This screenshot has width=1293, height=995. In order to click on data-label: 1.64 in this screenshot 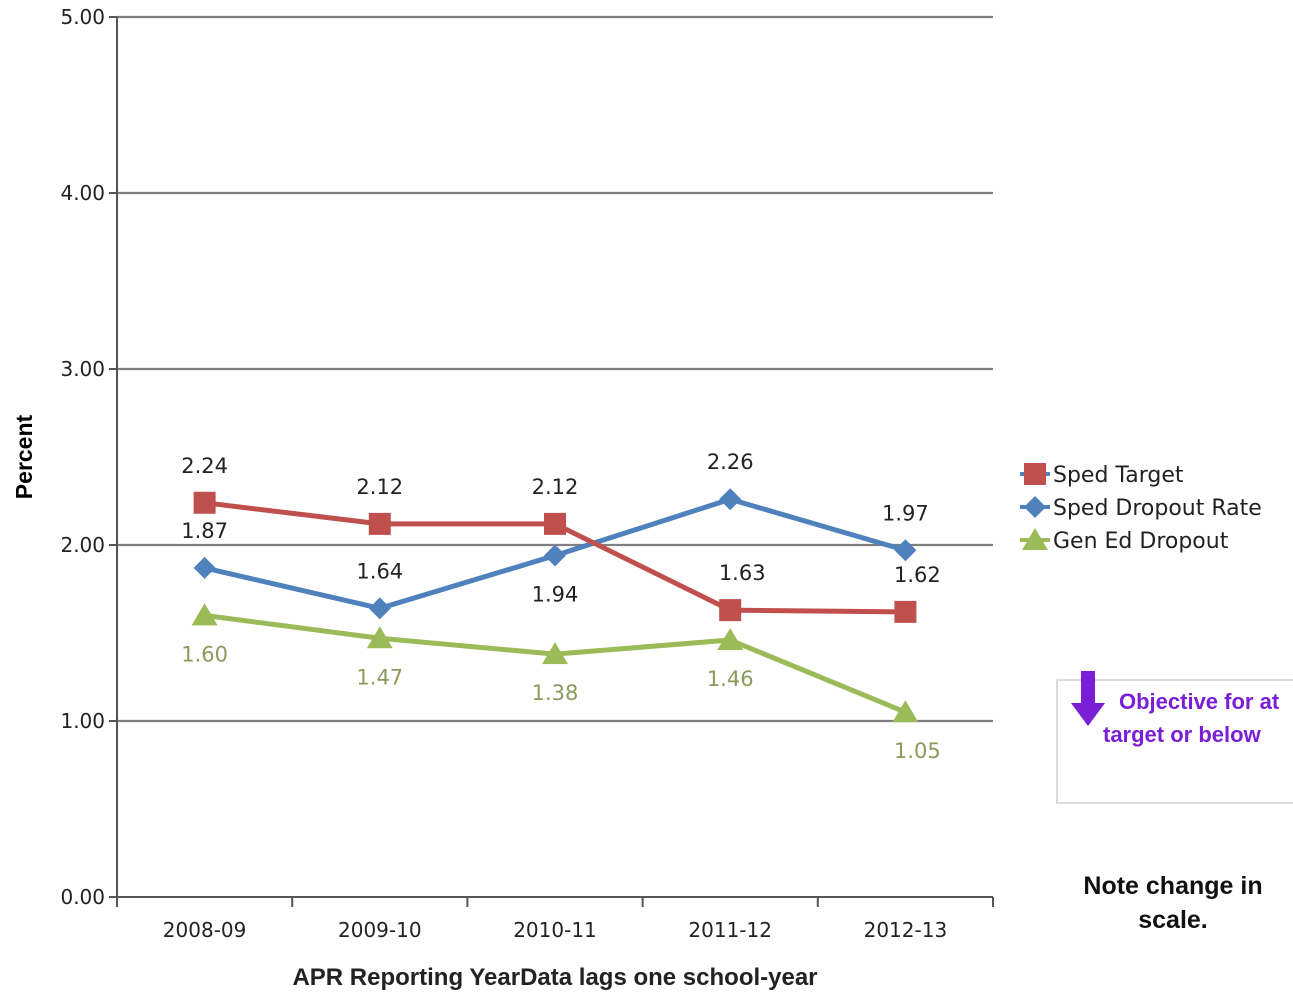, I will do `click(379, 571)`.